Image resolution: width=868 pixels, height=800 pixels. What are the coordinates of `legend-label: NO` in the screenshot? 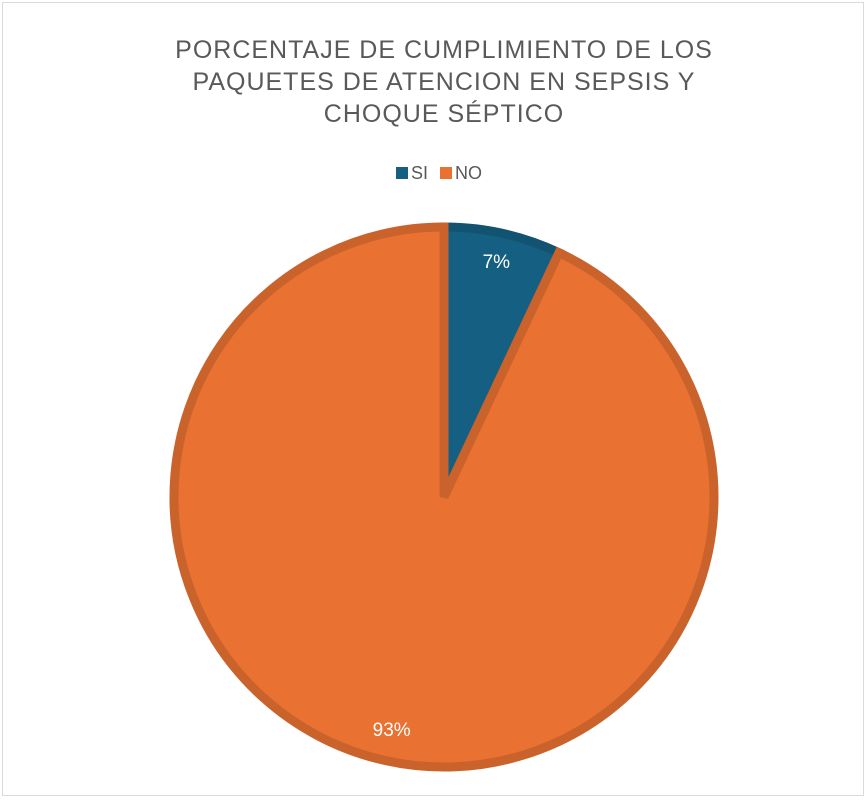 It's located at (468, 173).